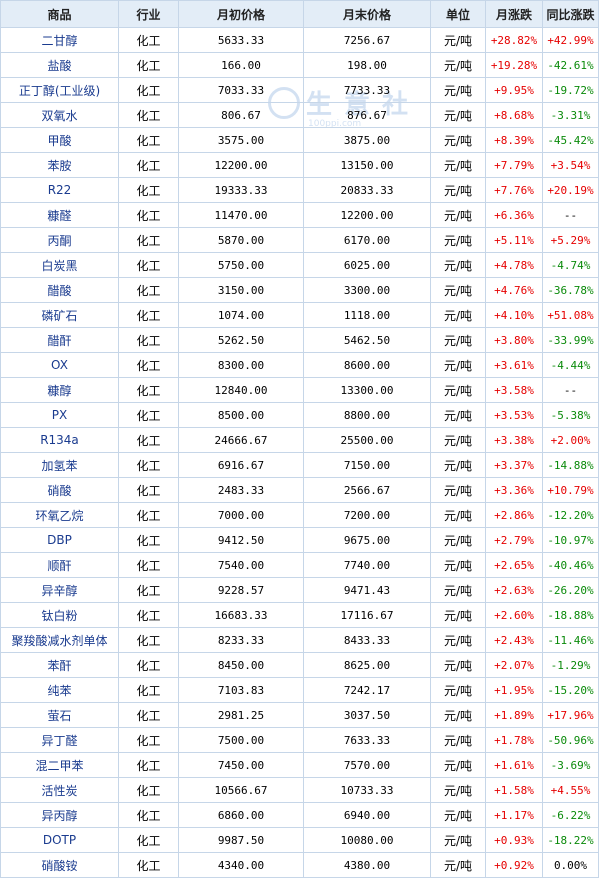 Image resolution: width=600 pixels, height=878 pixels. What do you see at coordinates (241, 365) in the screenshot?
I see `start-price-cell: 8300.00` at bounding box center [241, 365].